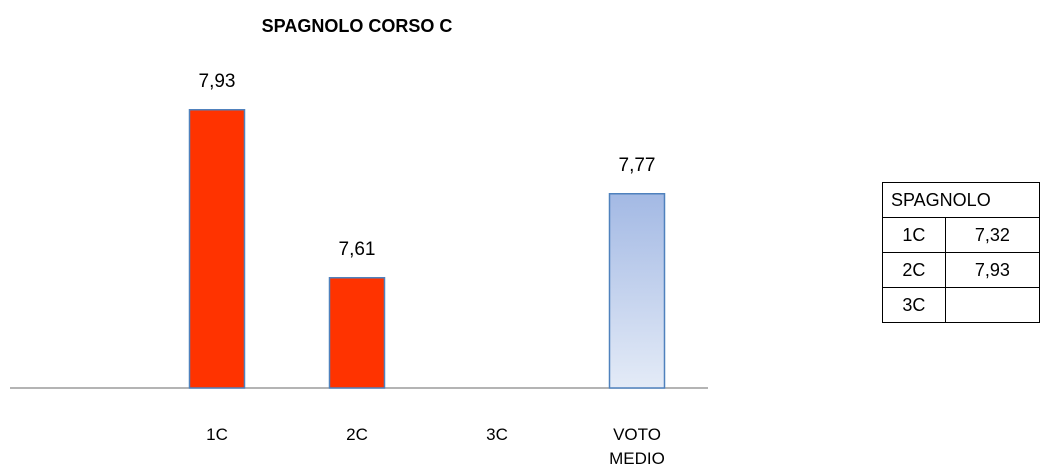 The height and width of the screenshot is (475, 1041). What do you see at coordinates (637, 165) in the screenshot?
I see `value-label: 7,77` at bounding box center [637, 165].